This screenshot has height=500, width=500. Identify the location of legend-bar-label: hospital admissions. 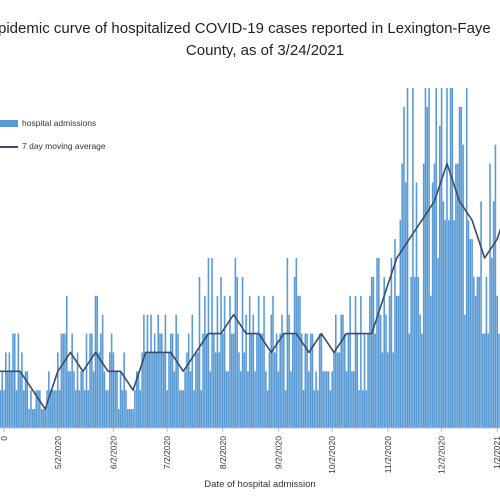
(59, 123).